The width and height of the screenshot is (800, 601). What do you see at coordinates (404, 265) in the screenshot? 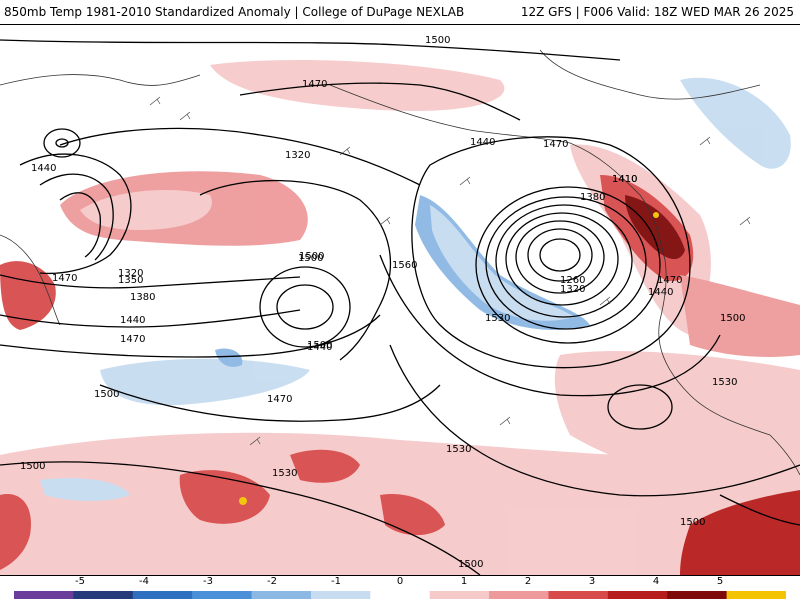
I see `contour-label: 1560` at bounding box center [404, 265].